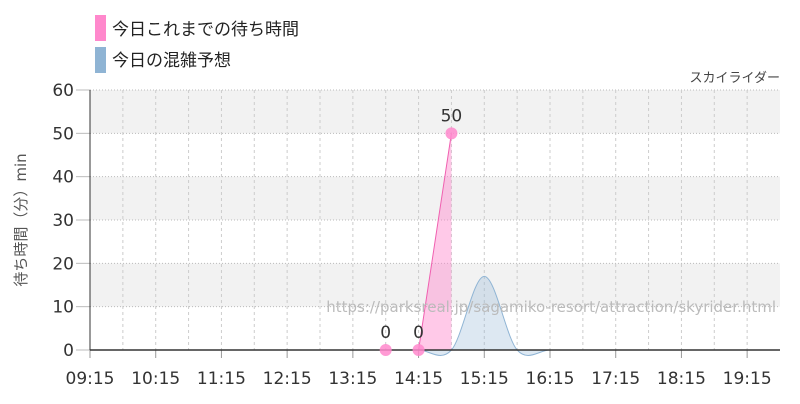 Image resolution: width=800 pixels, height=404 pixels. Describe the element at coordinates (287, 379) in the screenshot. I see `x-tick-label: 12:15` at that location.